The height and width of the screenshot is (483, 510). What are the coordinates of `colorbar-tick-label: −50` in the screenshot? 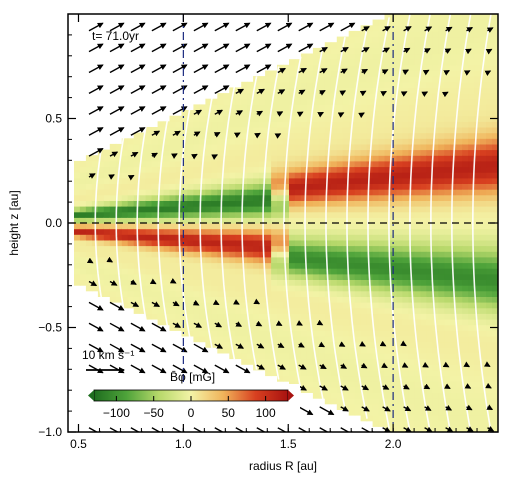 It's located at (154, 413).